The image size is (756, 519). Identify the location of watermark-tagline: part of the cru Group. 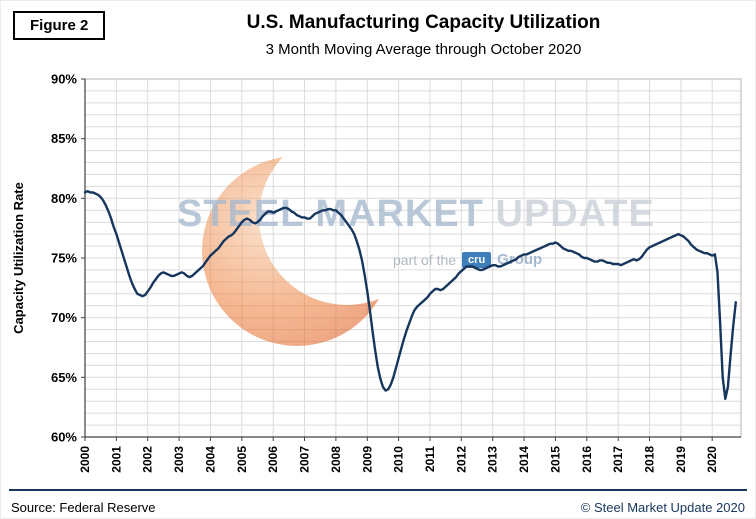
(467, 259).